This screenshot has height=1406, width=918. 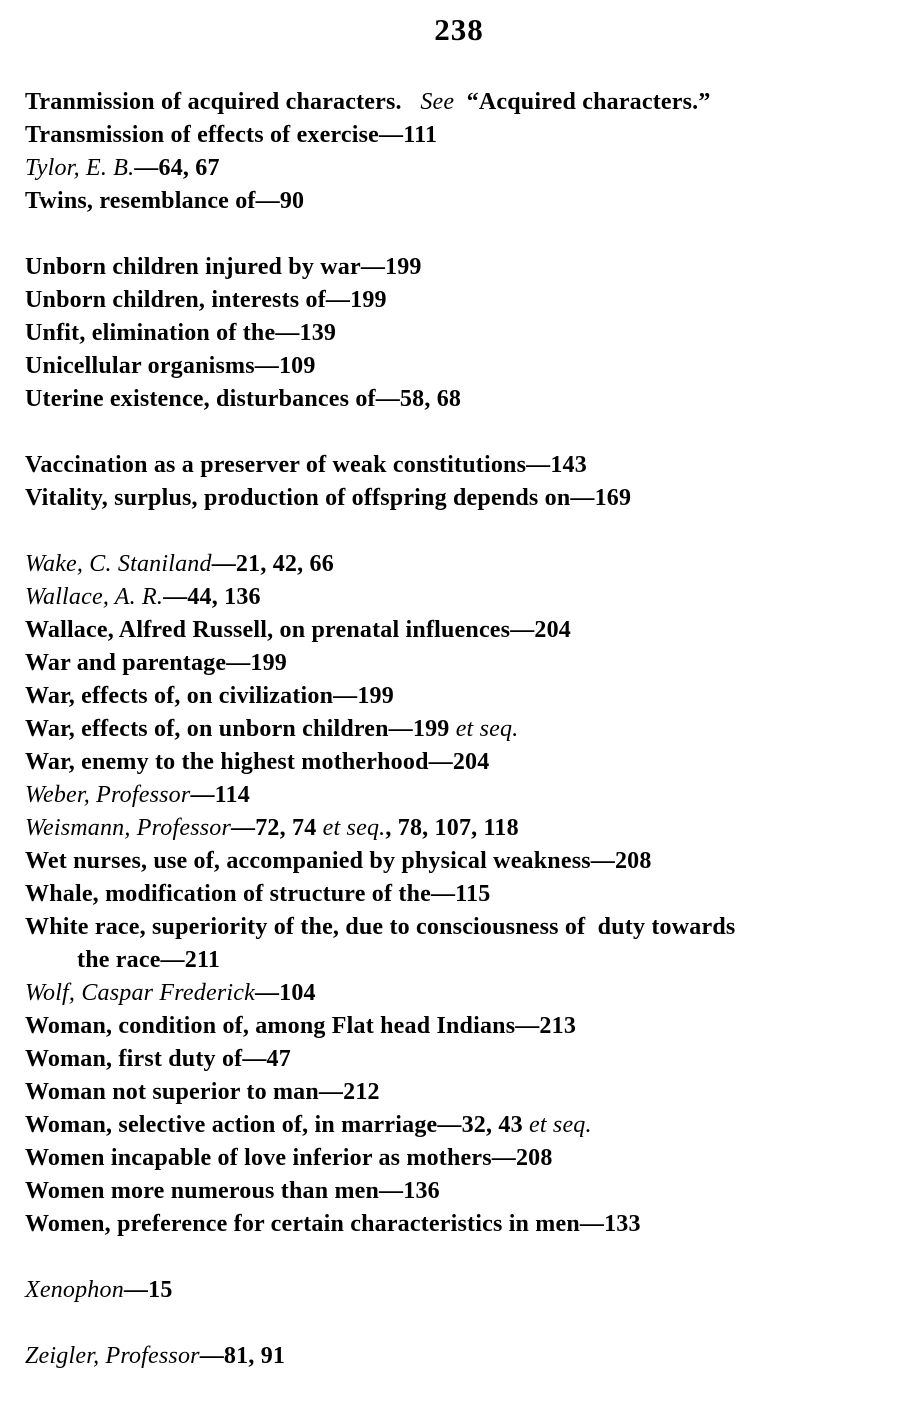 I want to click on entry-text: Women more numerous than men—136, so click(x=232, y=1191).